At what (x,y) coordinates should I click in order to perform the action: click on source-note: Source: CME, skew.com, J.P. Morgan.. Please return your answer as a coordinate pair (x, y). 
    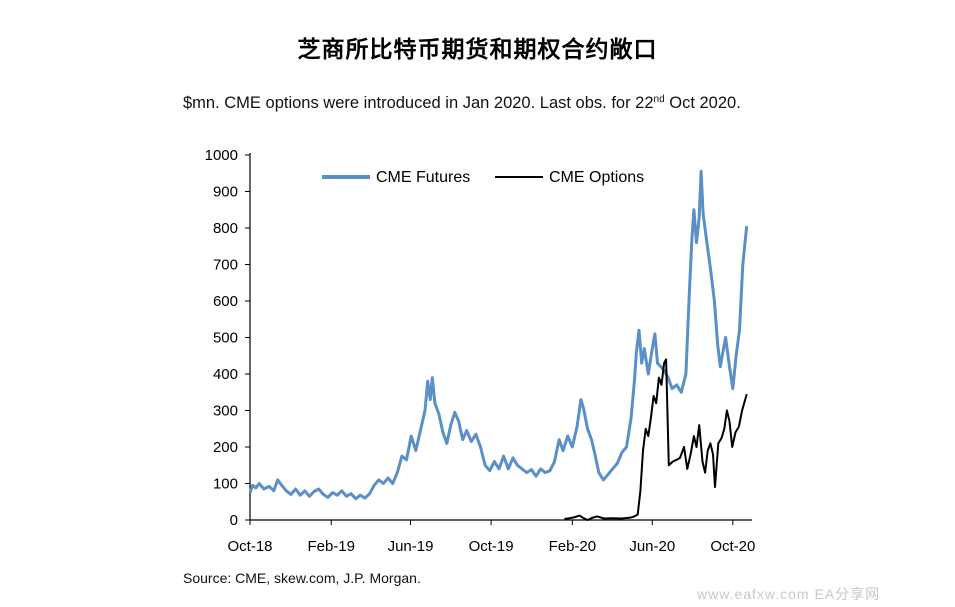
    Looking at the image, I should click on (302, 578).